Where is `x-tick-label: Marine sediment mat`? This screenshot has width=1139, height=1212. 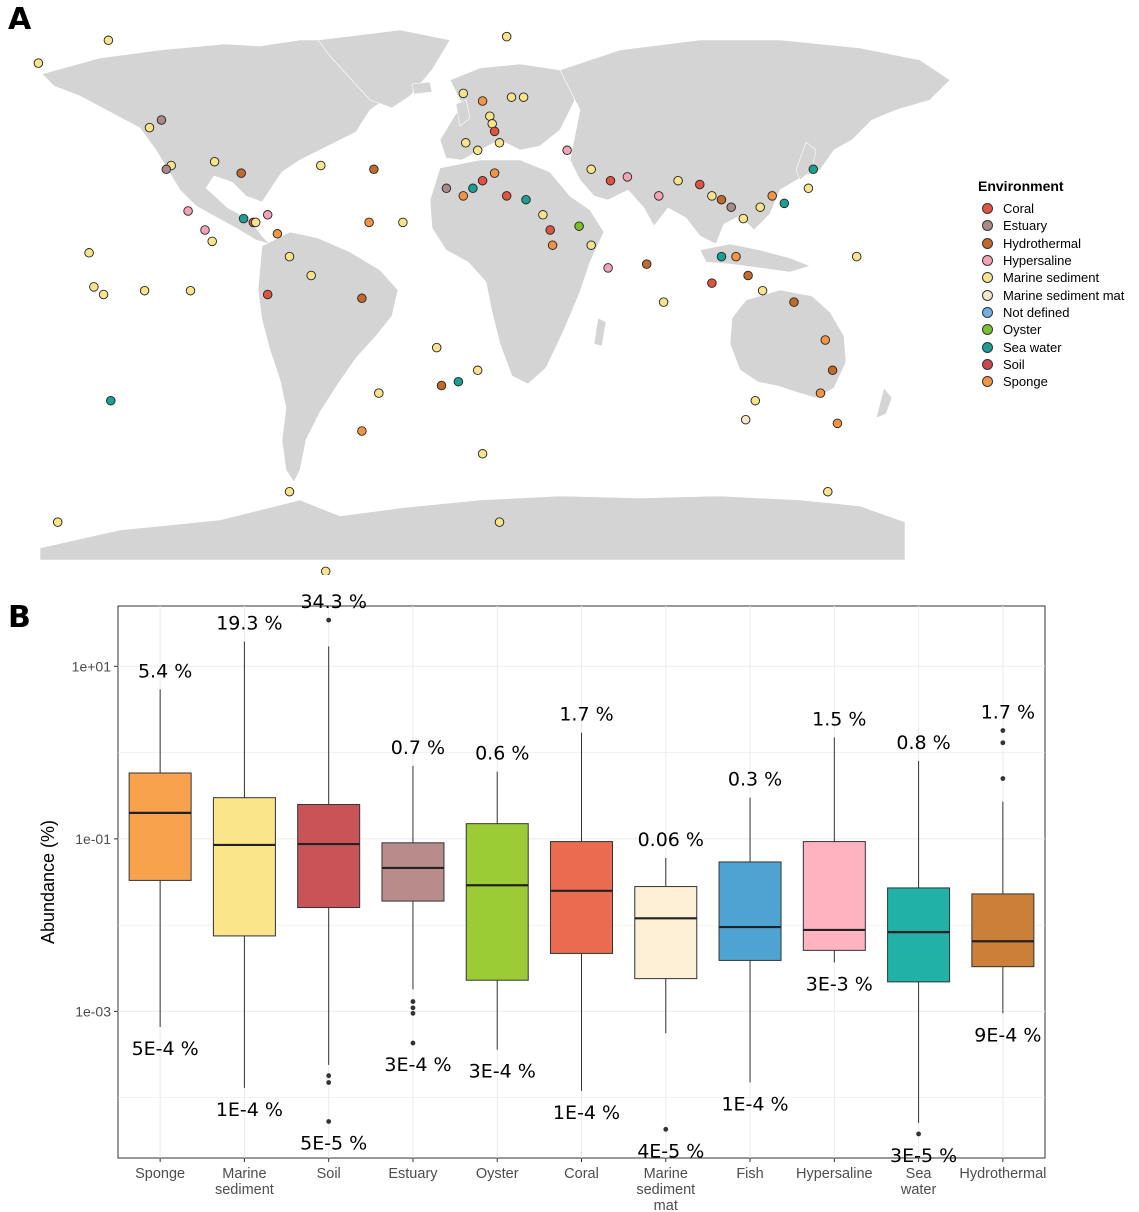 x-tick-label: Marine sediment mat is located at coordinates (665, 1189).